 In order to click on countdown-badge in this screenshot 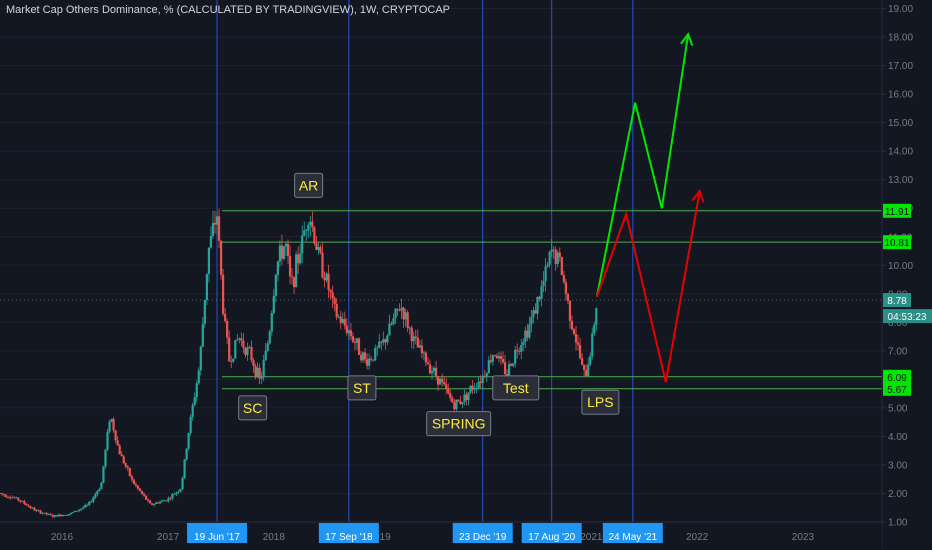, I will do `click(907, 316)`.